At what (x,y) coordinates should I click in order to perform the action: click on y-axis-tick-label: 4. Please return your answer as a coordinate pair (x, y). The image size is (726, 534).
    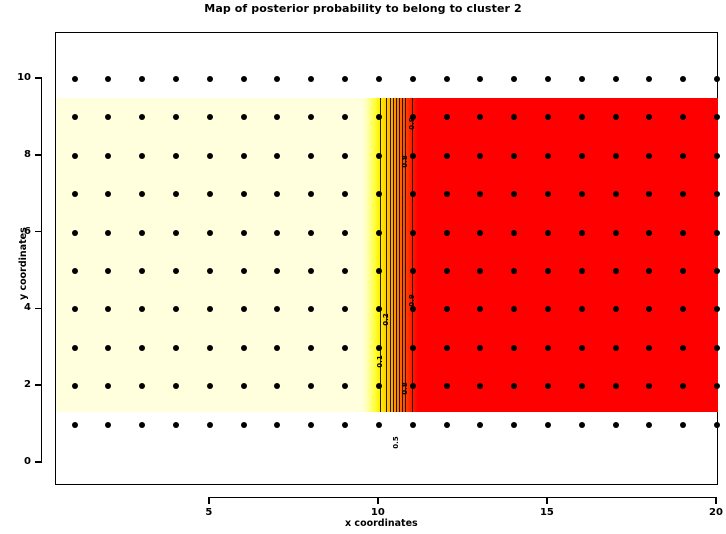
    Looking at the image, I should click on (27, 308).